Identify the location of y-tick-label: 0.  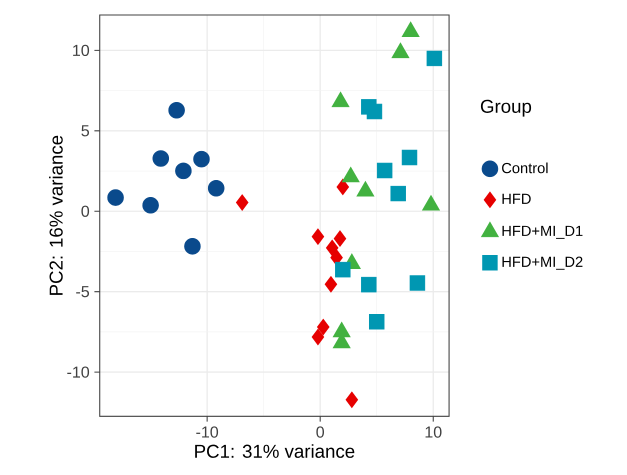
(85, 211).